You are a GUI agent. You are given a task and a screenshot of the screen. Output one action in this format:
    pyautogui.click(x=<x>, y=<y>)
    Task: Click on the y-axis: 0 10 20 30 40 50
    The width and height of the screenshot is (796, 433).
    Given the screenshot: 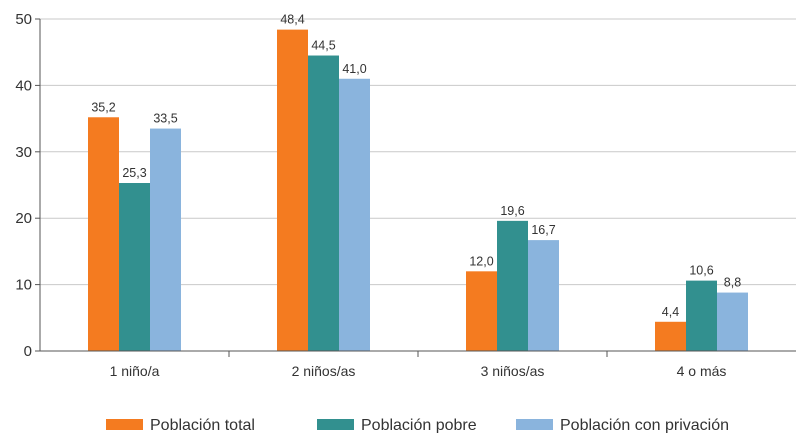 What is the action you would take?
    pyautogui.click(x=28, y=185)
    